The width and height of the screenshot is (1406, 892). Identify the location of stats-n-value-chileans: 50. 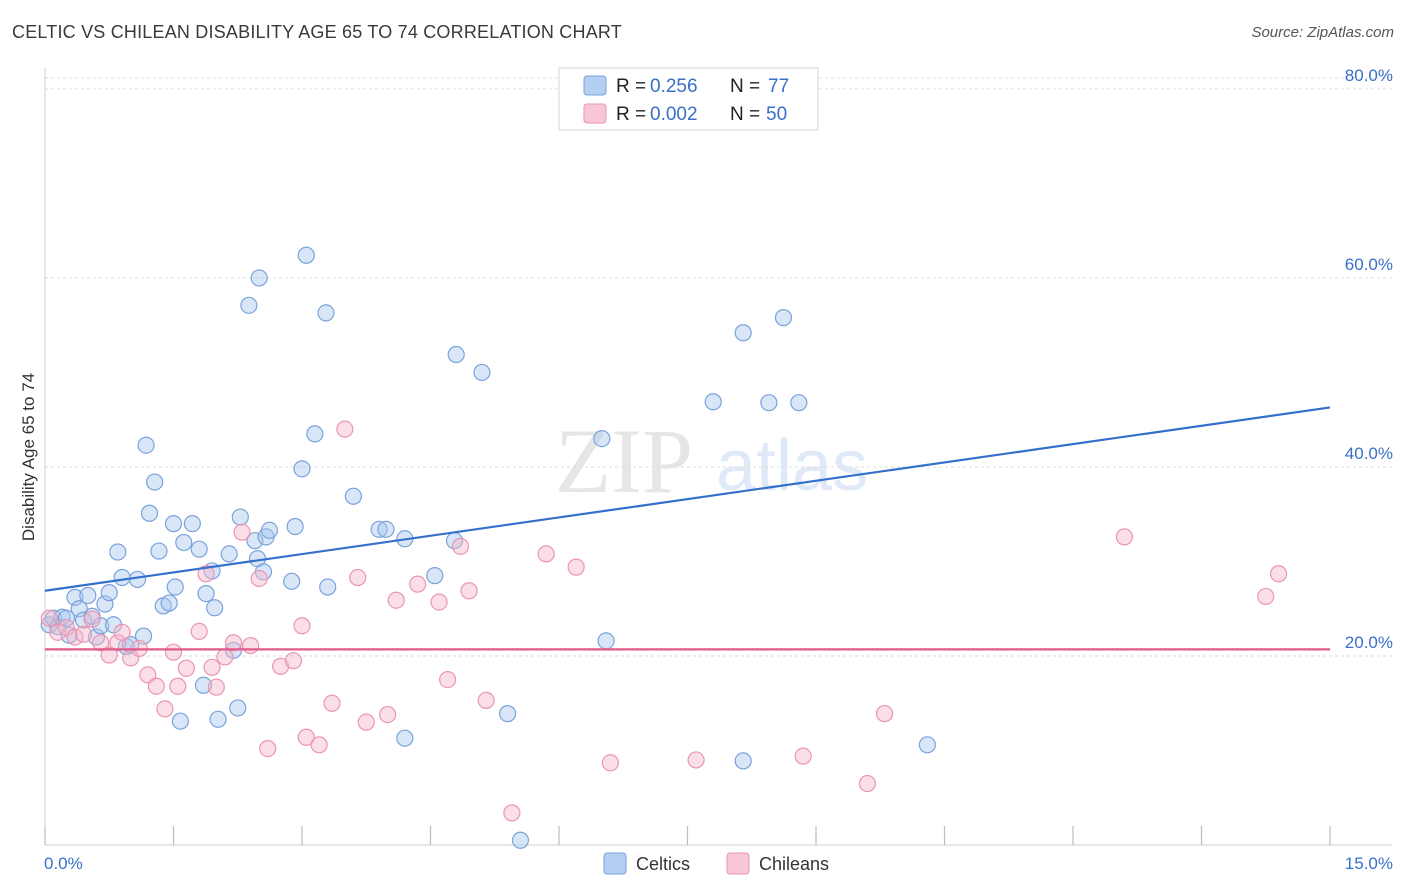
(776, 114).